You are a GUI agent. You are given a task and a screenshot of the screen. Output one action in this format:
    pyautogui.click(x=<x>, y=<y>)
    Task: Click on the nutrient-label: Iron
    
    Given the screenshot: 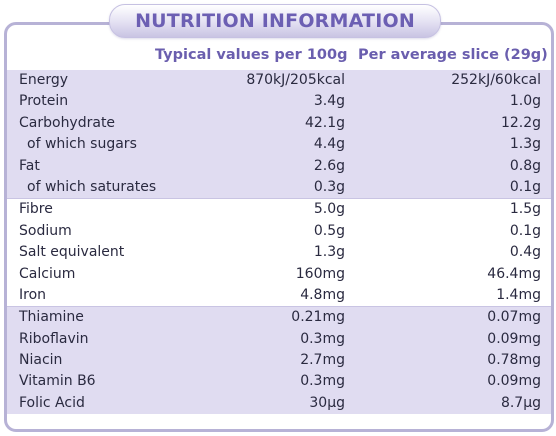 What is the action you would take?
    pyautogui.click(x=33, y=294)
    